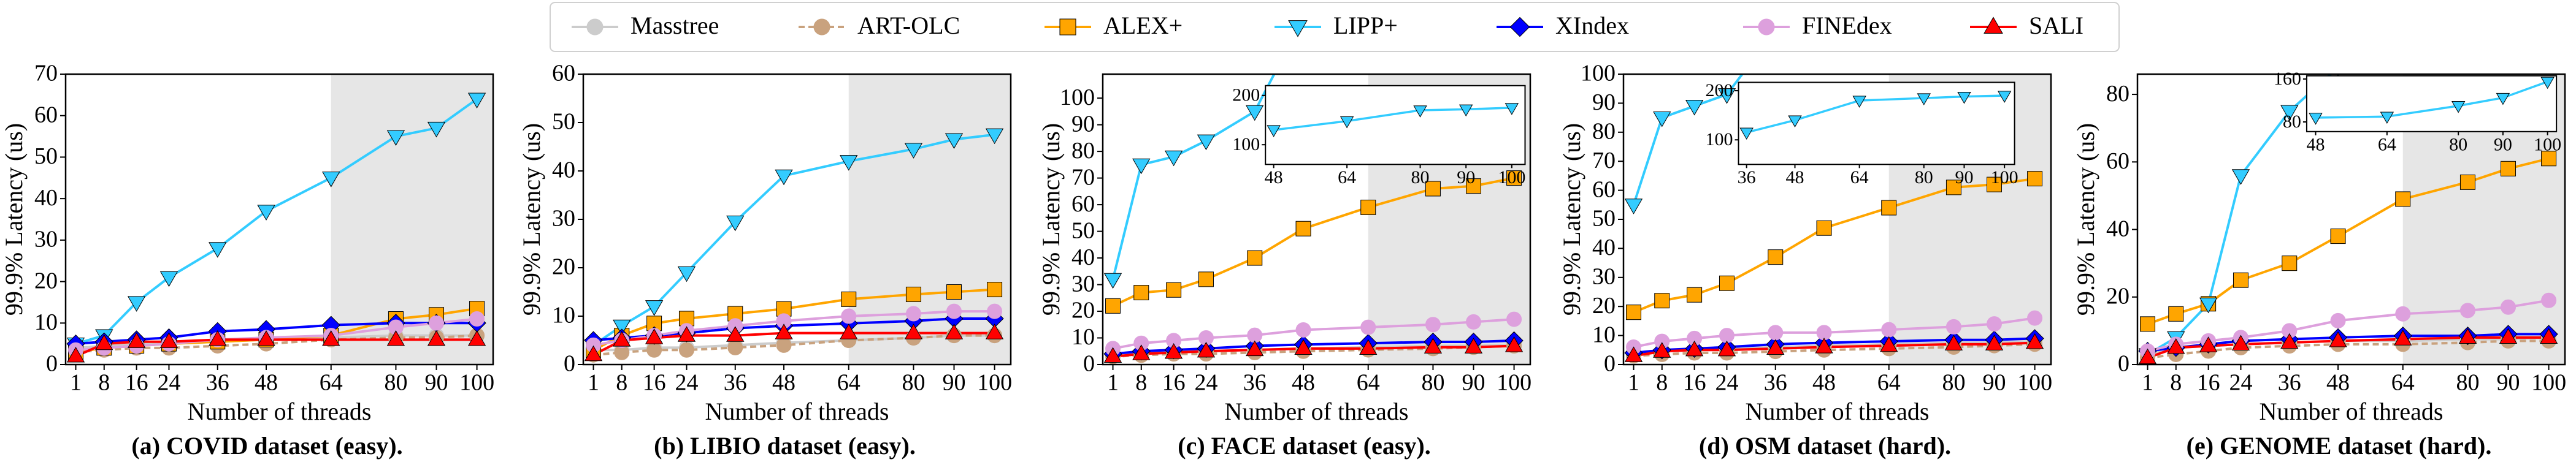 The image size is (2576, 473). Describe the element at coordinates (563, 170) in the screenshot. I see `y-tick-label: 40` at that location.